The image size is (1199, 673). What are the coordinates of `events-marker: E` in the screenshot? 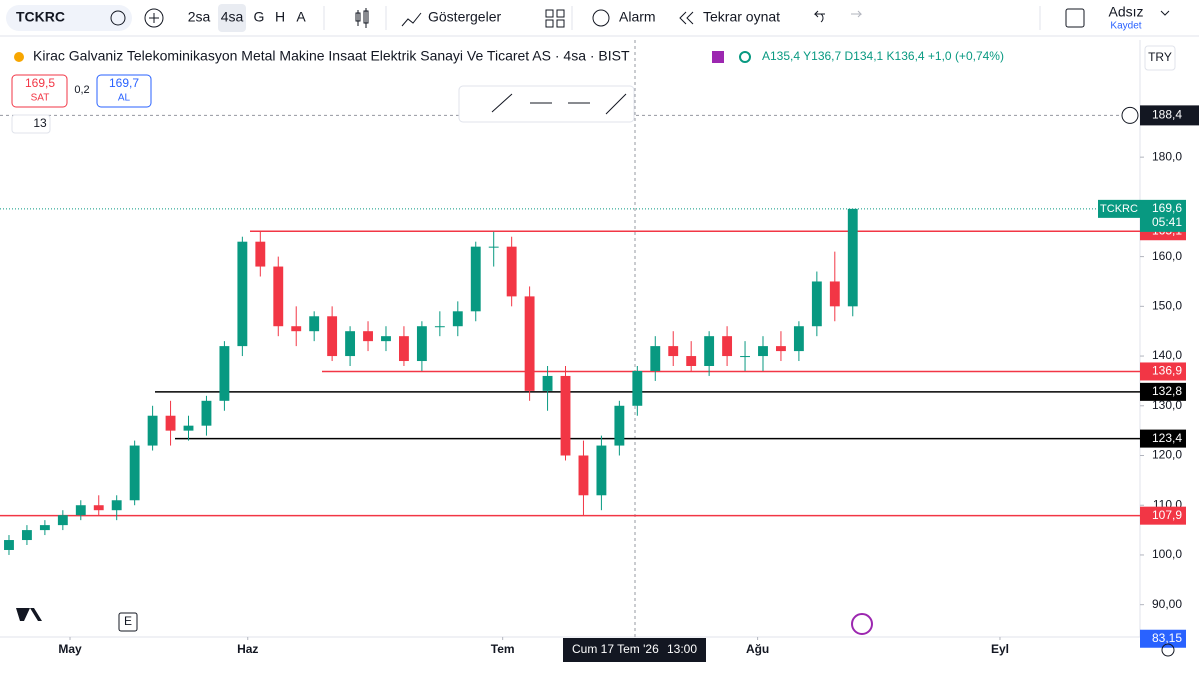 It's located at (128, 621).